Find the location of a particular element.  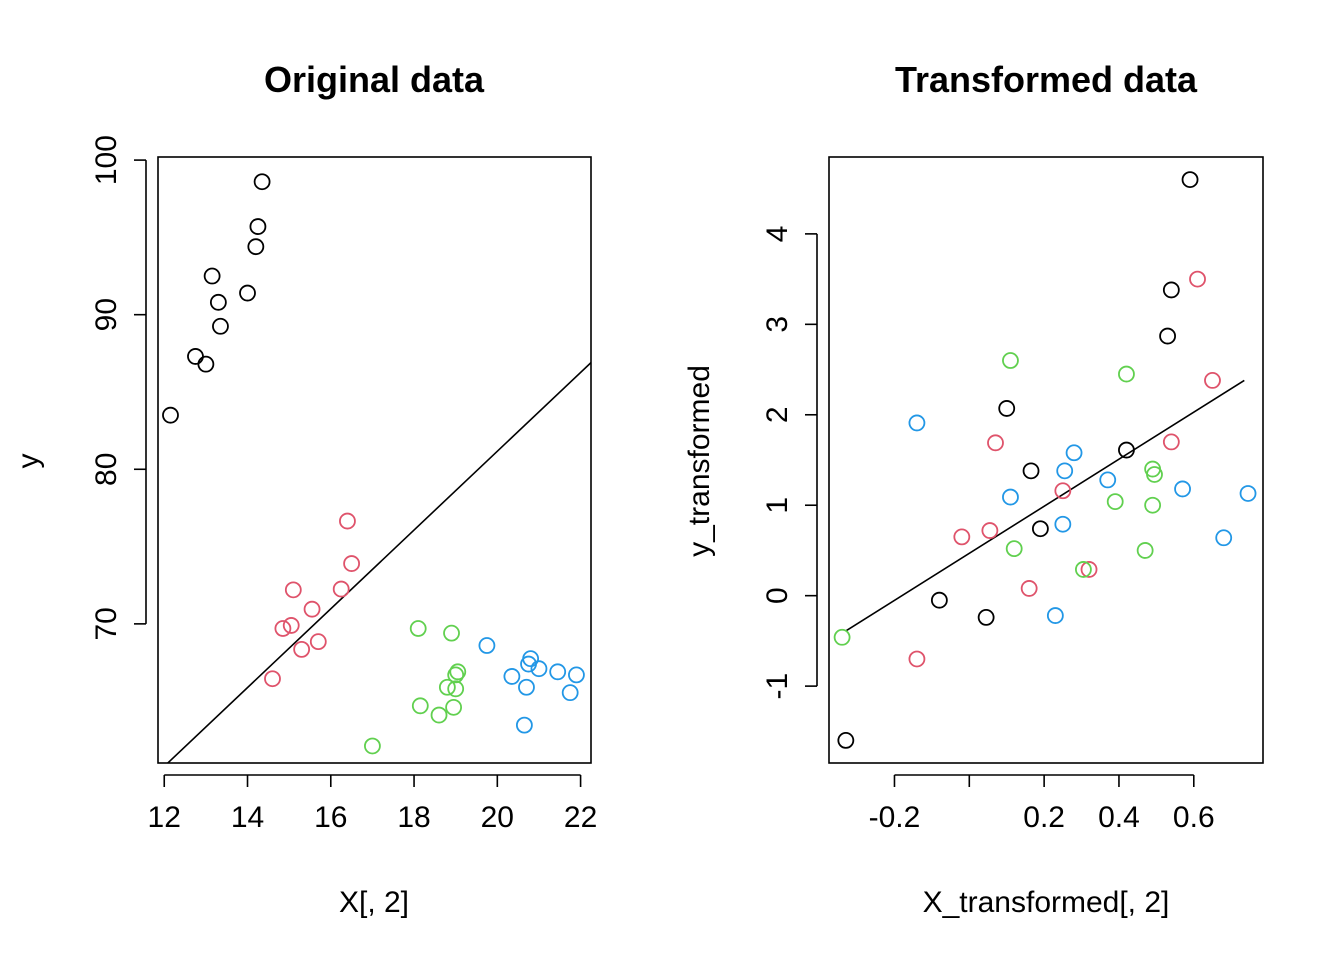

x-tick-label: 0.6 is located at coordinates (1194, 817).